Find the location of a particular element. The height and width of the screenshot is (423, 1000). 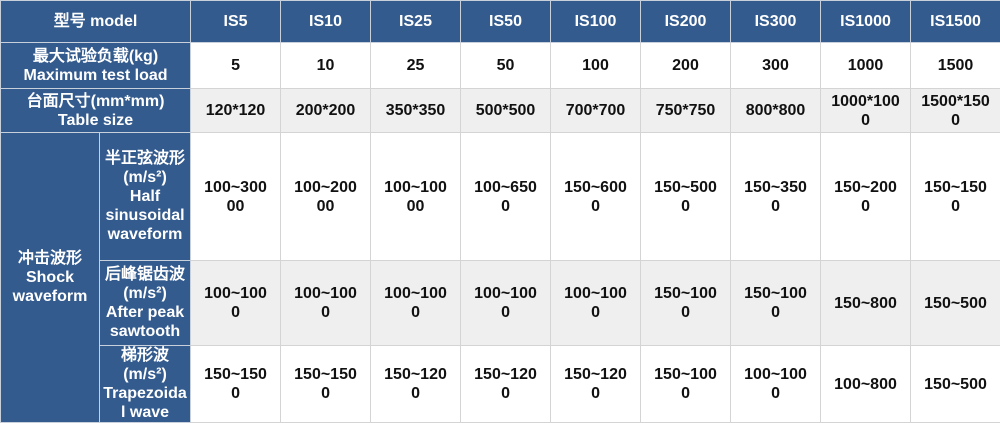

cell: 25 is located at coordinates (416, 66).